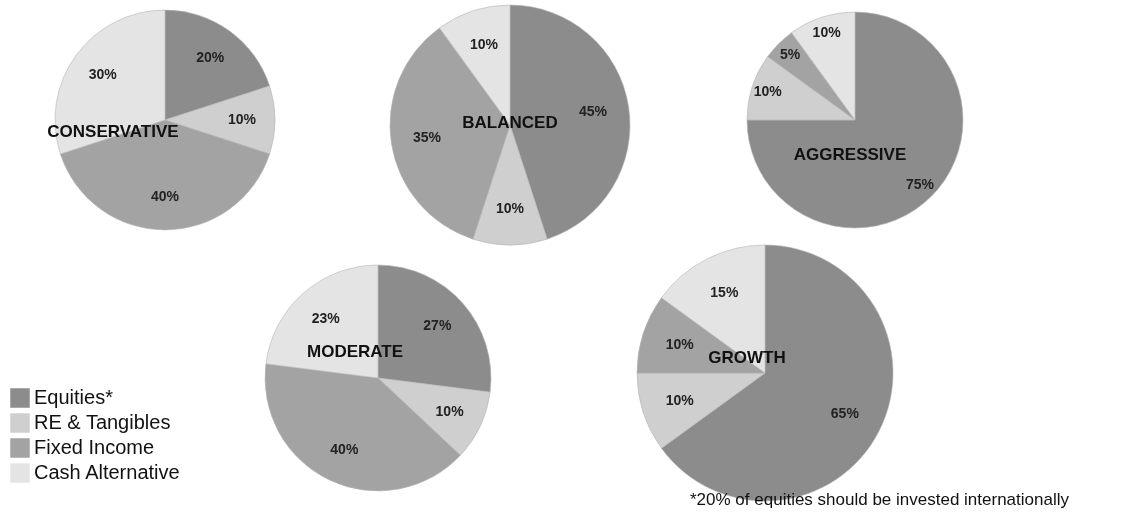 The height and width of the screenshot is (517, 1121). Describe the element at coordinates (724, 292) in the screenshot. I see `data-label: 15%` at that location.